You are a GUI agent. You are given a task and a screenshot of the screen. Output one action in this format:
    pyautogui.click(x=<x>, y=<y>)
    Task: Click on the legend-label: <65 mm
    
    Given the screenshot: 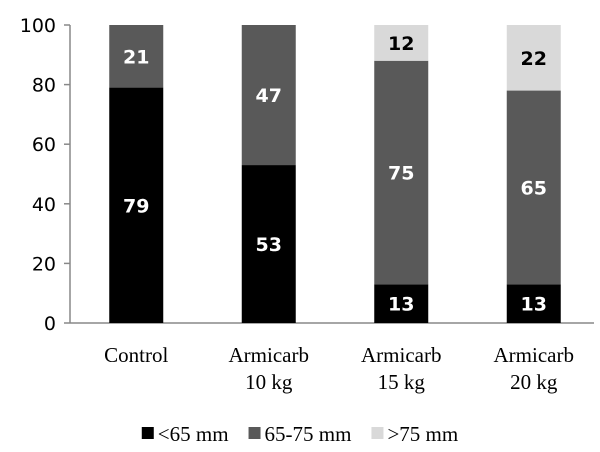 What is the action you would take?
    pyautogui.click(x=193, y=434)
    